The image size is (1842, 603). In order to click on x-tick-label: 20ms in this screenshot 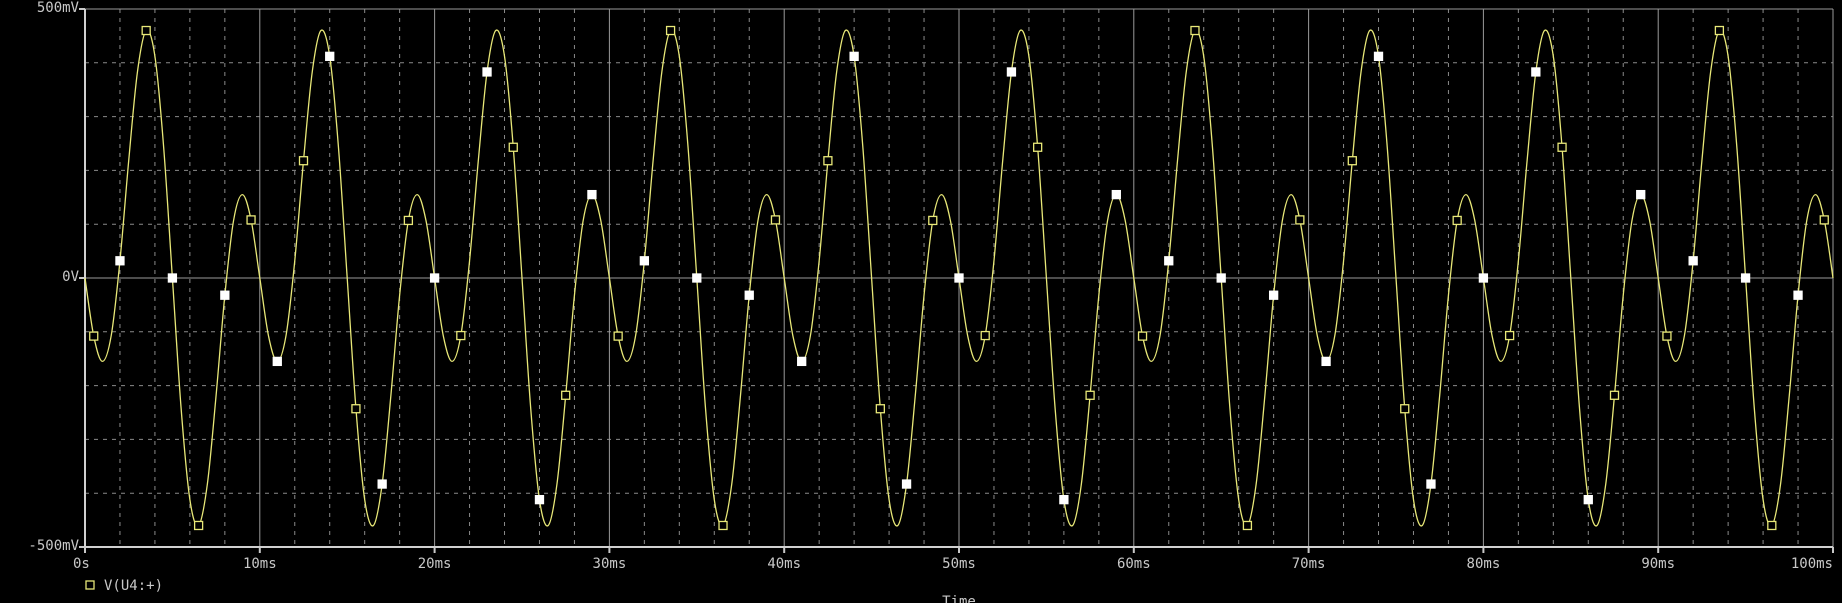, I will do `click(435, 564)`.